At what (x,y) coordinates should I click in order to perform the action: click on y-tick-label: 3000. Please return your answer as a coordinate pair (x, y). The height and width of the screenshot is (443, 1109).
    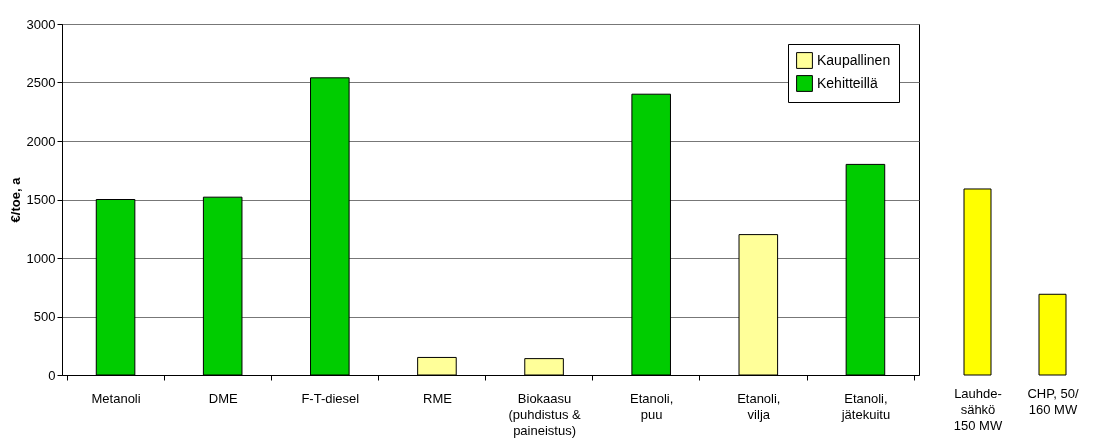
    Looking at the image, I should click on (41, 24).